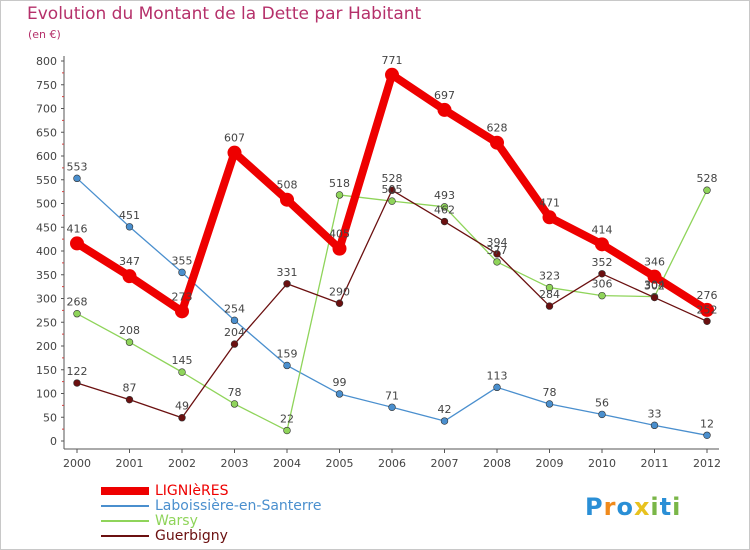 The width and height of the screenshot is (750, 550). Describe the element at coordinates (444, 95) in the screenshot. I see `data-label: 697` at that location.